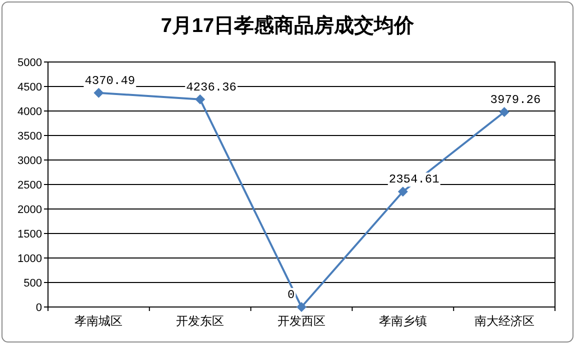 Image resolution: width=575 pixels, height=344 pixels. I want to click on x-tick-label: 南大经济区, so click(504, 321).